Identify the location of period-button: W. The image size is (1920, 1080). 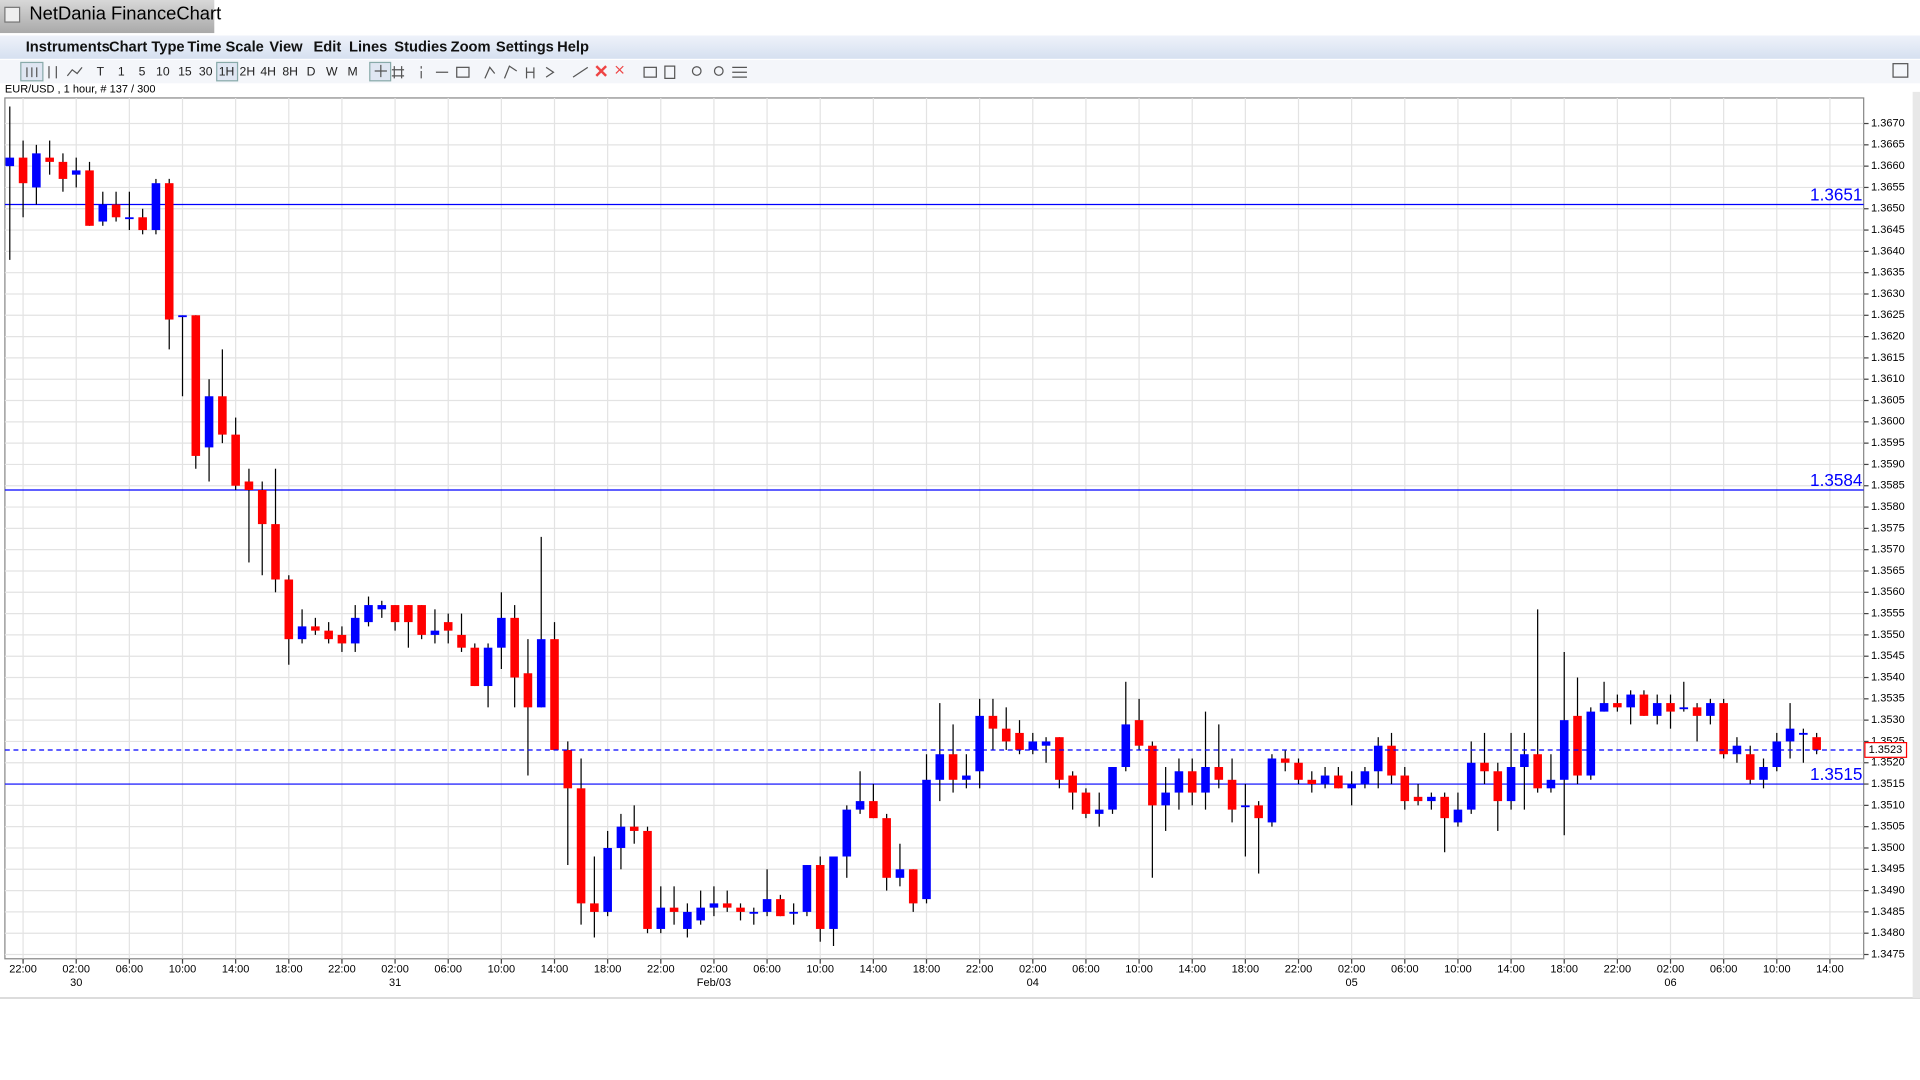
(332, 71).